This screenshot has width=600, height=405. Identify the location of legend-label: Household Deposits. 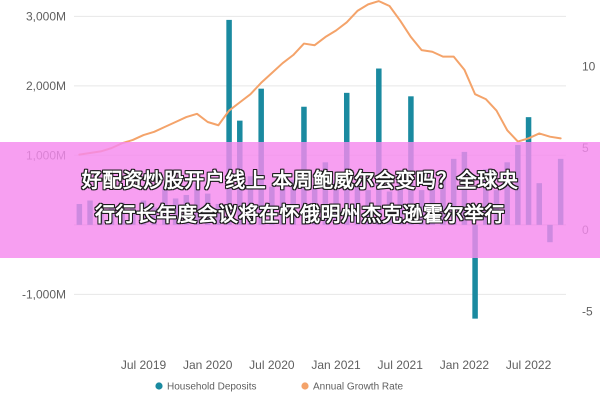
(212, 387).